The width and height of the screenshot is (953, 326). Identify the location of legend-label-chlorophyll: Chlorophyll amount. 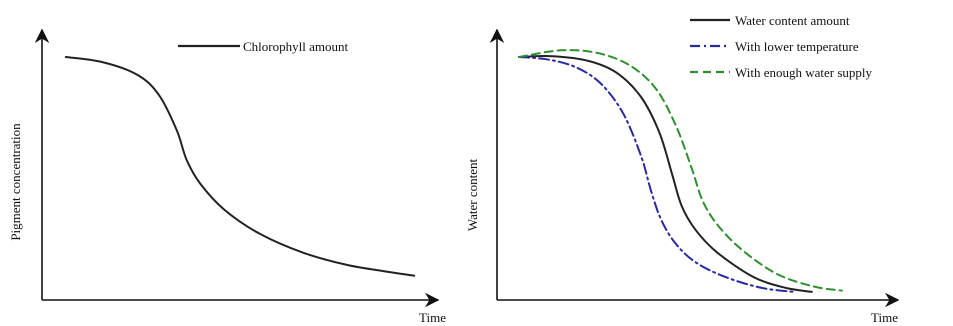
(295, 46).